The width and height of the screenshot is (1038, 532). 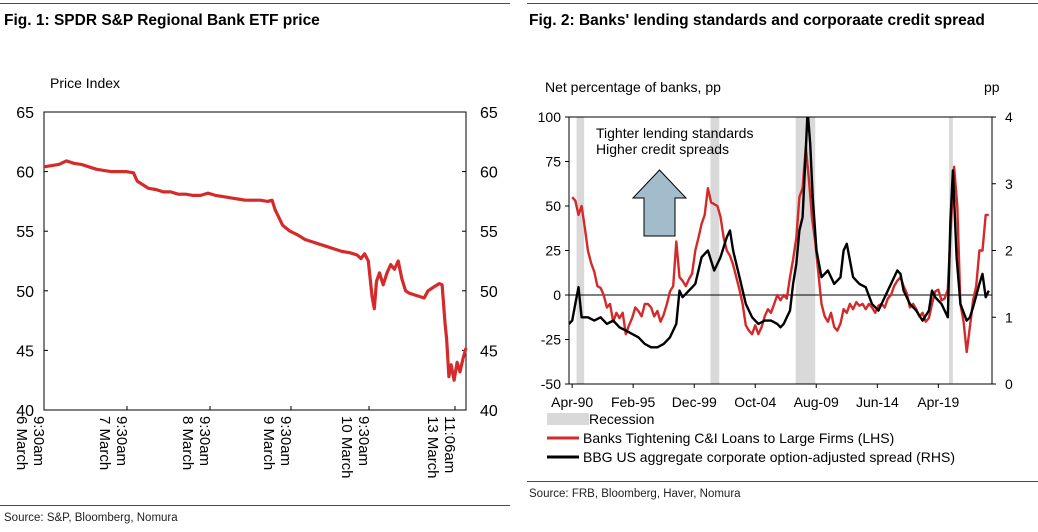 I want to click on x-tick-label: 11:06am13 March, so click(x=441, y=447).